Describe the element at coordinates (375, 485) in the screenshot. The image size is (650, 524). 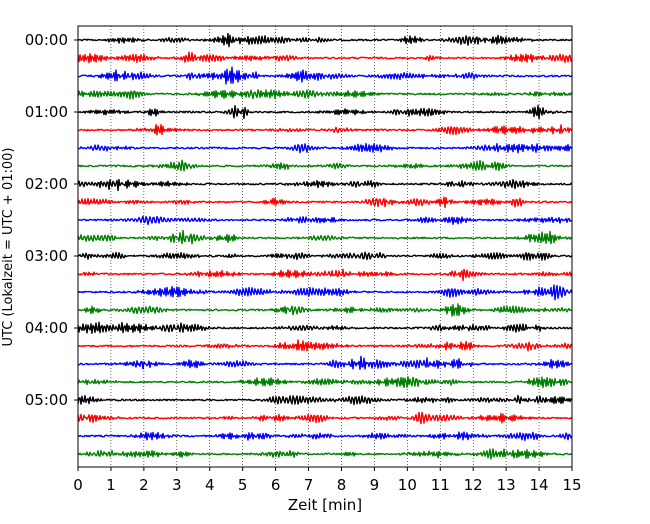
I see `x-tick-label: 9` at that location.